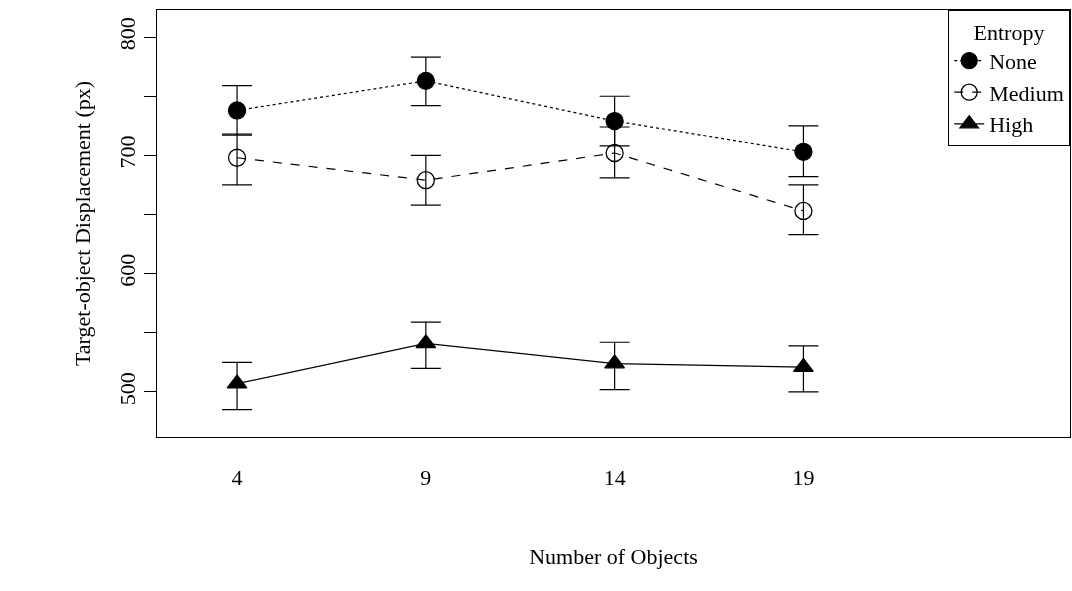 The width and height of the screenshot is (1072, 591). What do you see at coordinates (82, 223) in the screenshot?
I see `y-axis-title: Target-object Displacement (px)` at bounding box center [82, 223].